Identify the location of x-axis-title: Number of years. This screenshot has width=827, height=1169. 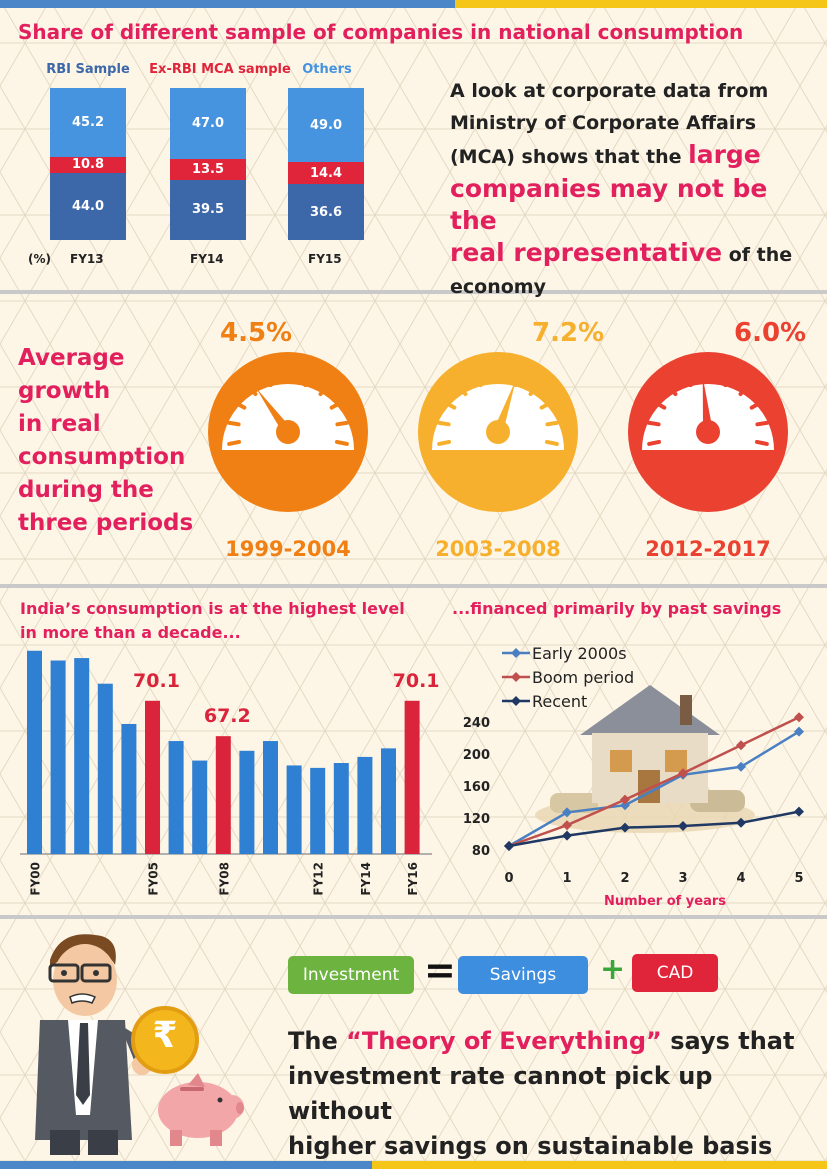
(665, 901).